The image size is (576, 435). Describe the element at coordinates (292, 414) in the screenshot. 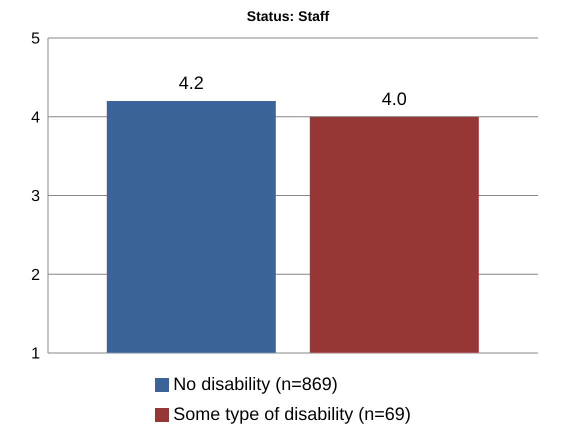

I see `legend-label: Some type of disability (n=69)` at that location.